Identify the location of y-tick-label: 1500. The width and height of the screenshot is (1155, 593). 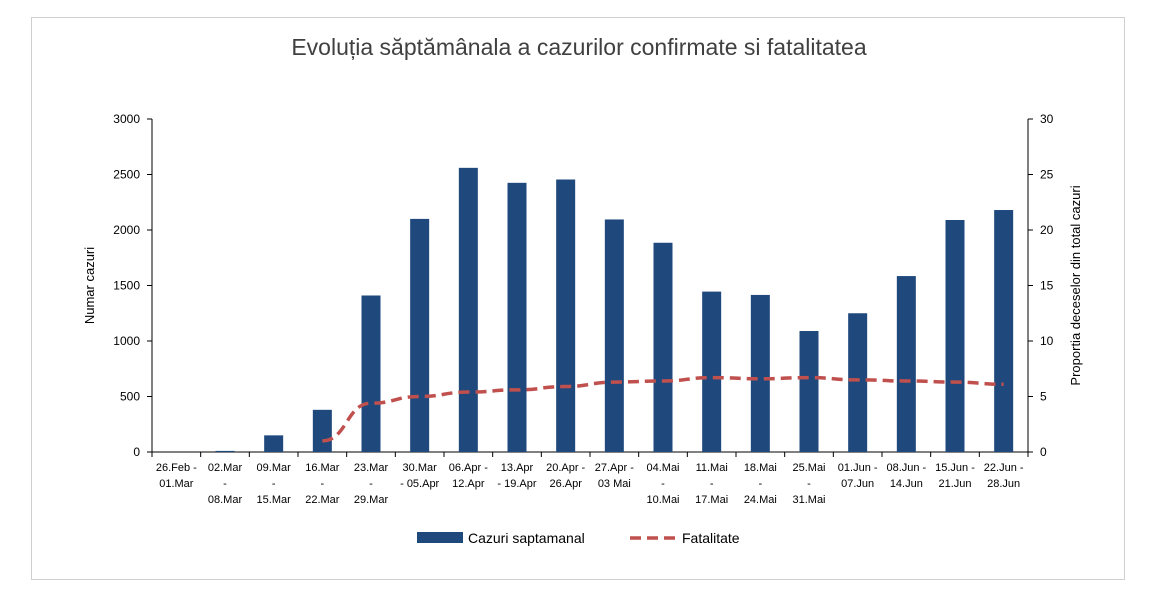
(126, 286).